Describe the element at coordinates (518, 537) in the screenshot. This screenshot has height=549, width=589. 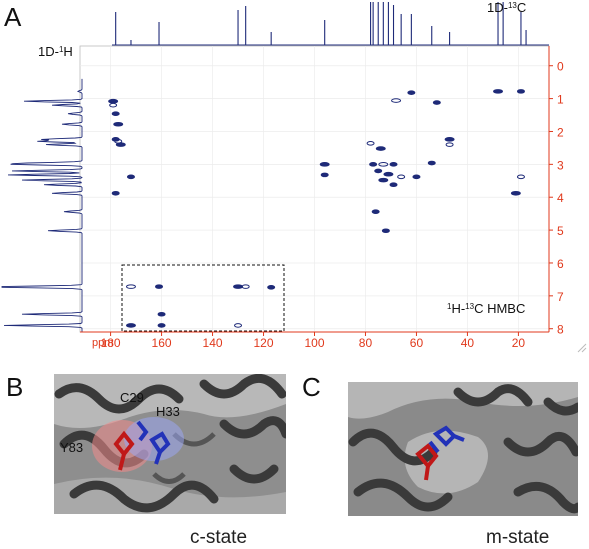
I see `m-state-label: m-state` at that location.